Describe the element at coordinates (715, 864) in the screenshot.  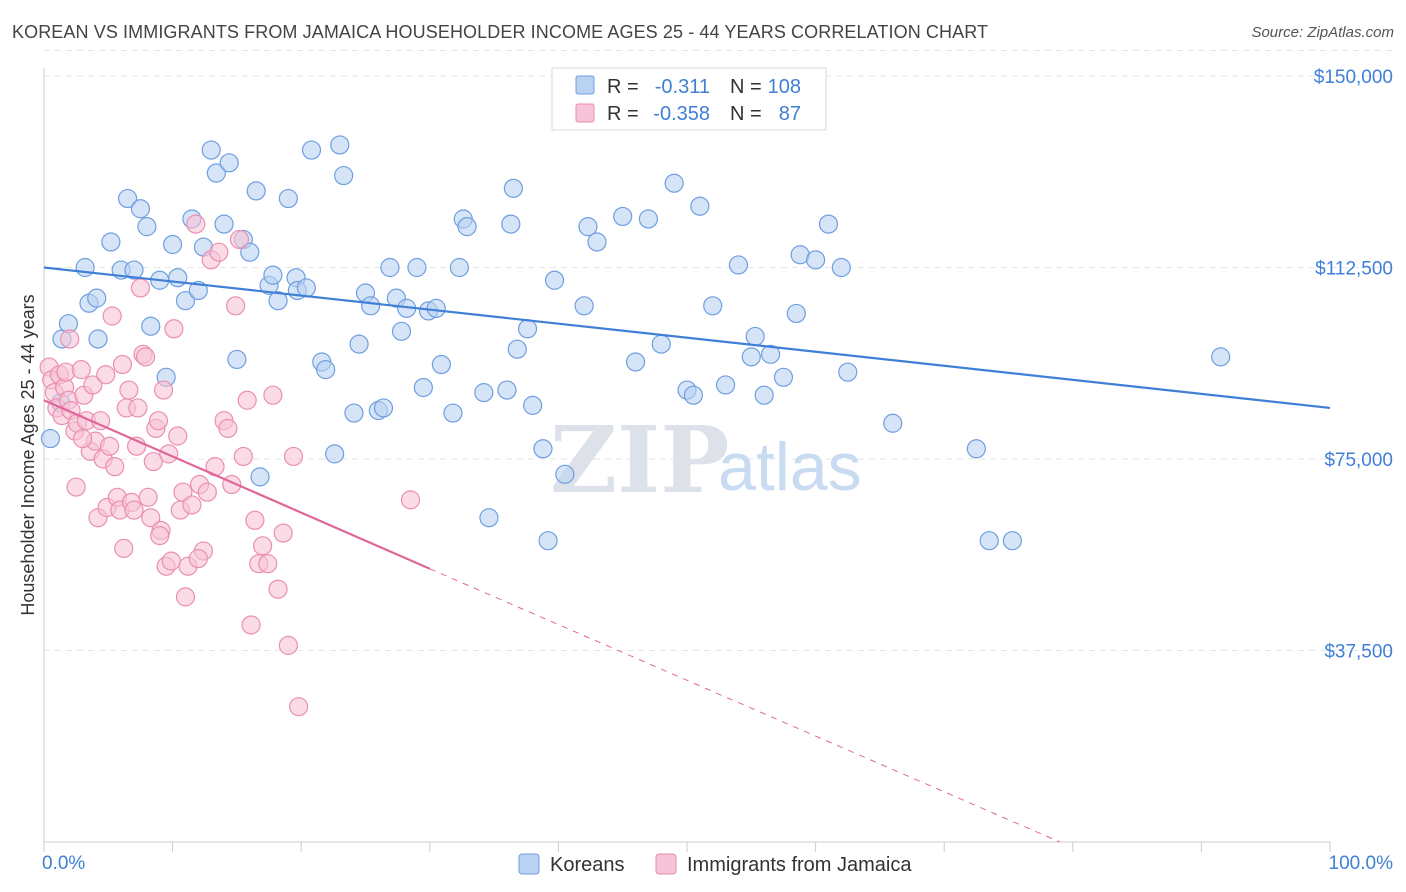
I see `series-legend: Koreans Immigrants from Jamaica` at that location.